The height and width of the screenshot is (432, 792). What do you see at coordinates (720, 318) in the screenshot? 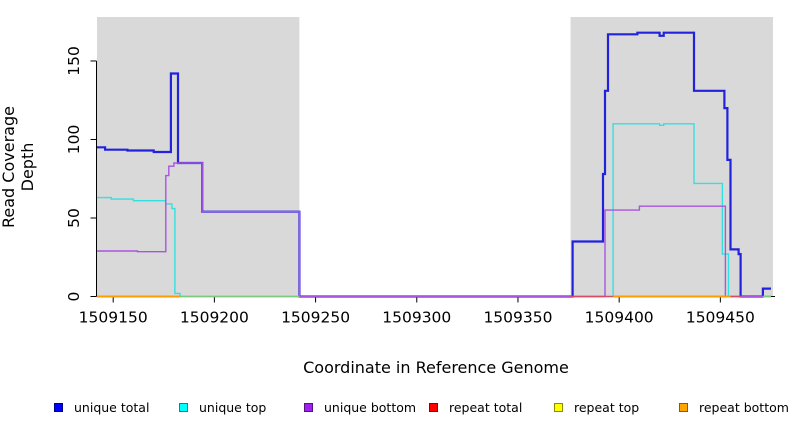
I see `x-tick-label: 1509450` at bounding box center [720, 318].